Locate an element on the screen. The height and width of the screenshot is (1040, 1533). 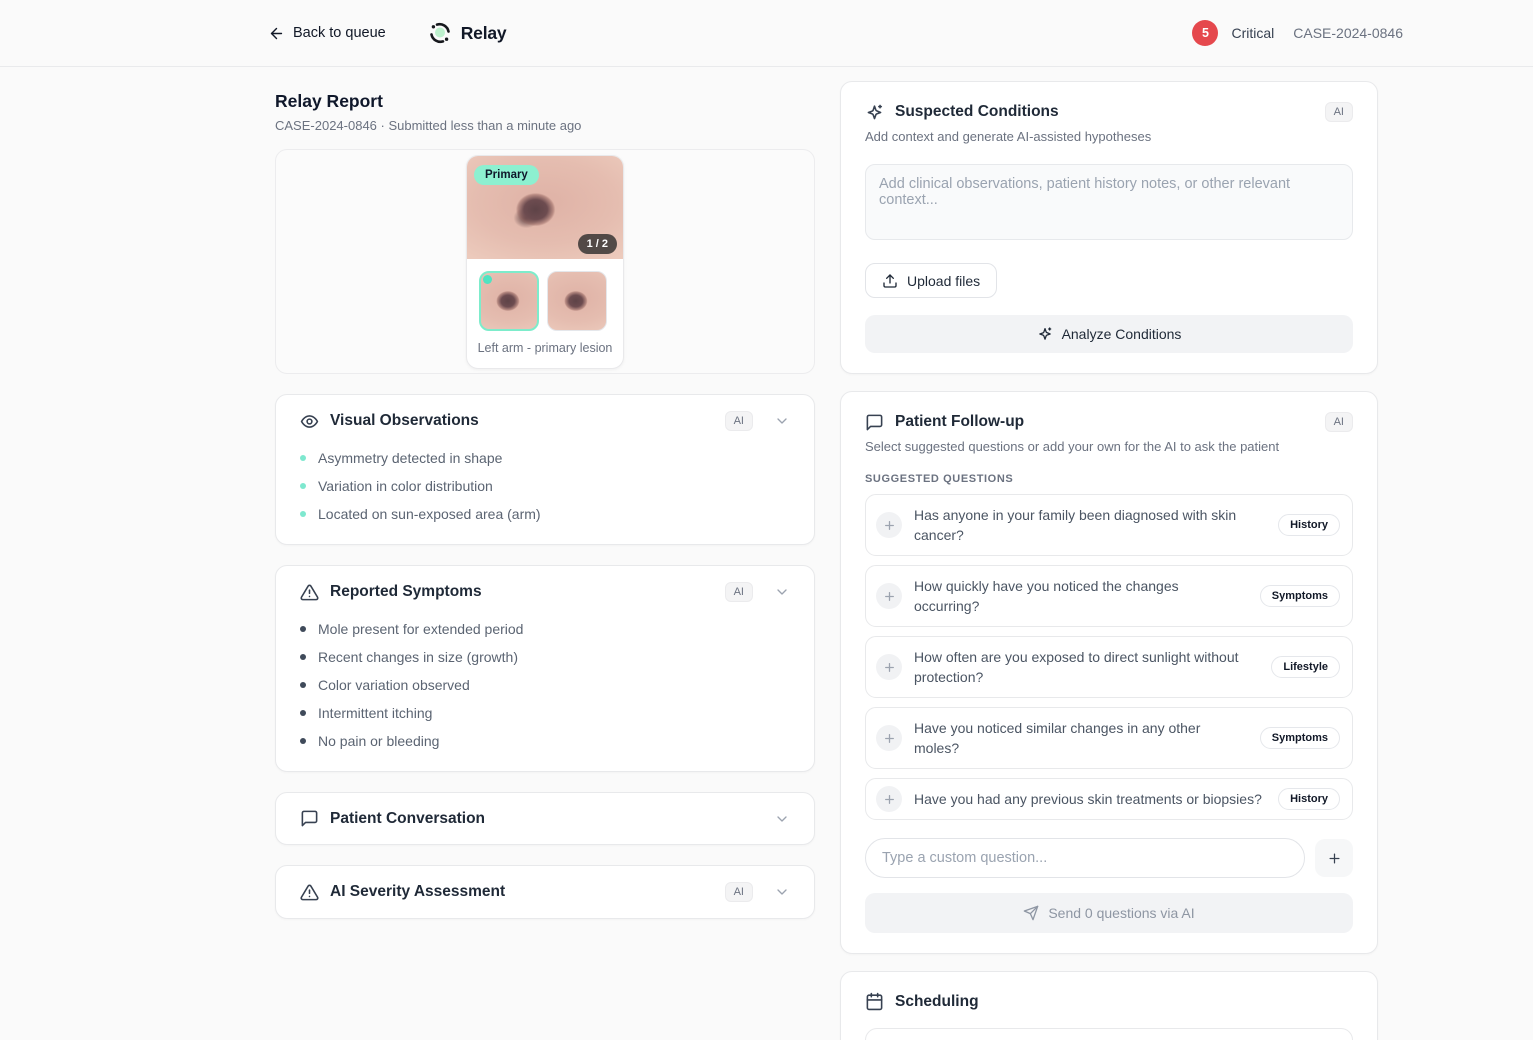
upload-icon is located at coordinates (890, 281).